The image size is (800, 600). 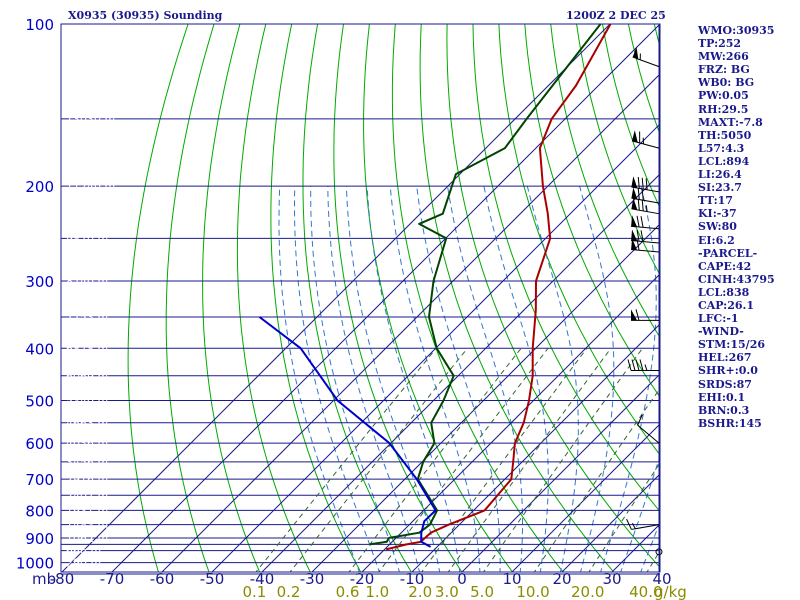 What do you see at coordinates (736, 279) in the screenshot?
I see `sounding-index-item: CINH:43795` at bounding box center [736, 279].